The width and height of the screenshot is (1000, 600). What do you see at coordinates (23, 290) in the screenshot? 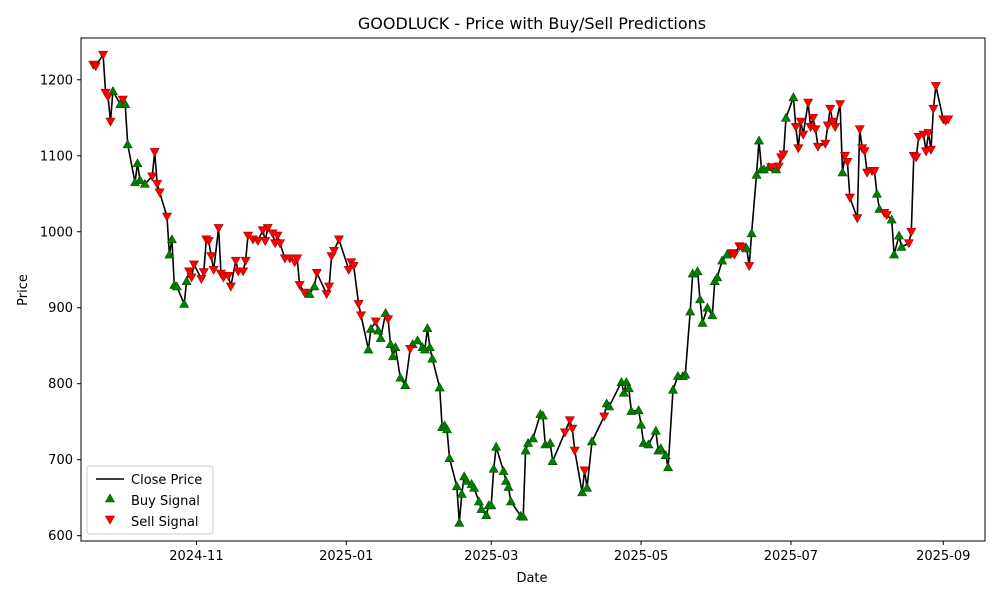
I see `y-axis-title: Price` at bounding box center [23, 290].